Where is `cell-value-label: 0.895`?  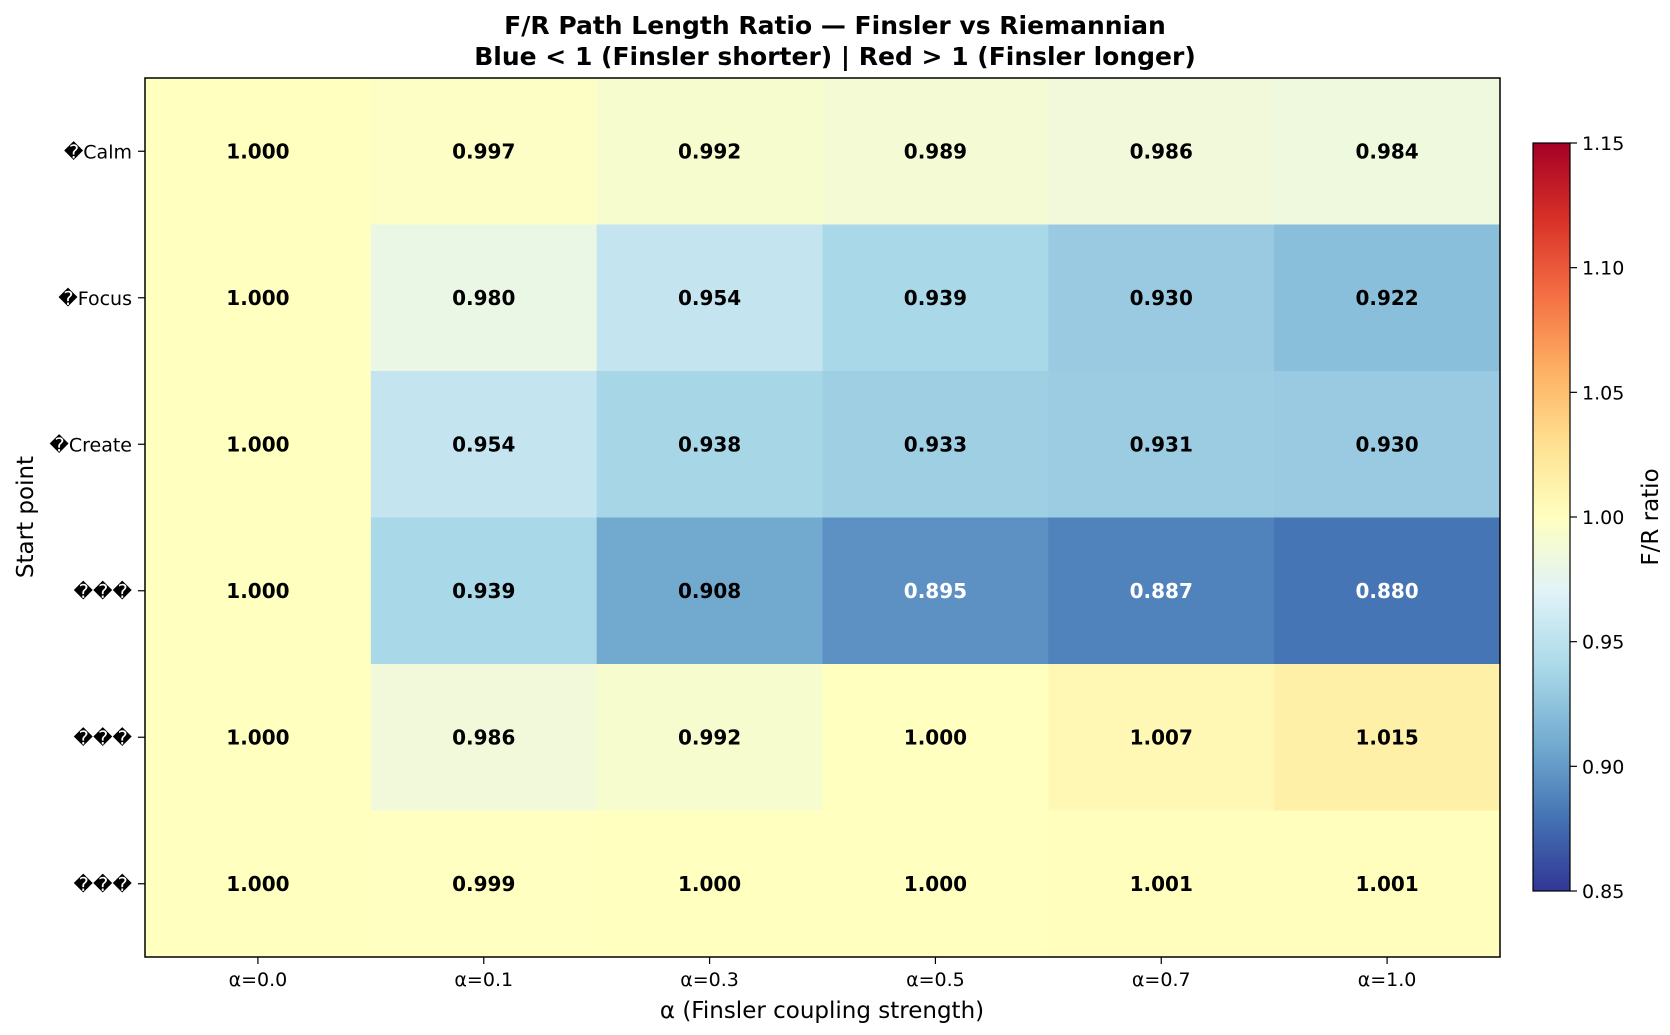
cell-value-label: 0.895 is located at coordinates (935, 591).